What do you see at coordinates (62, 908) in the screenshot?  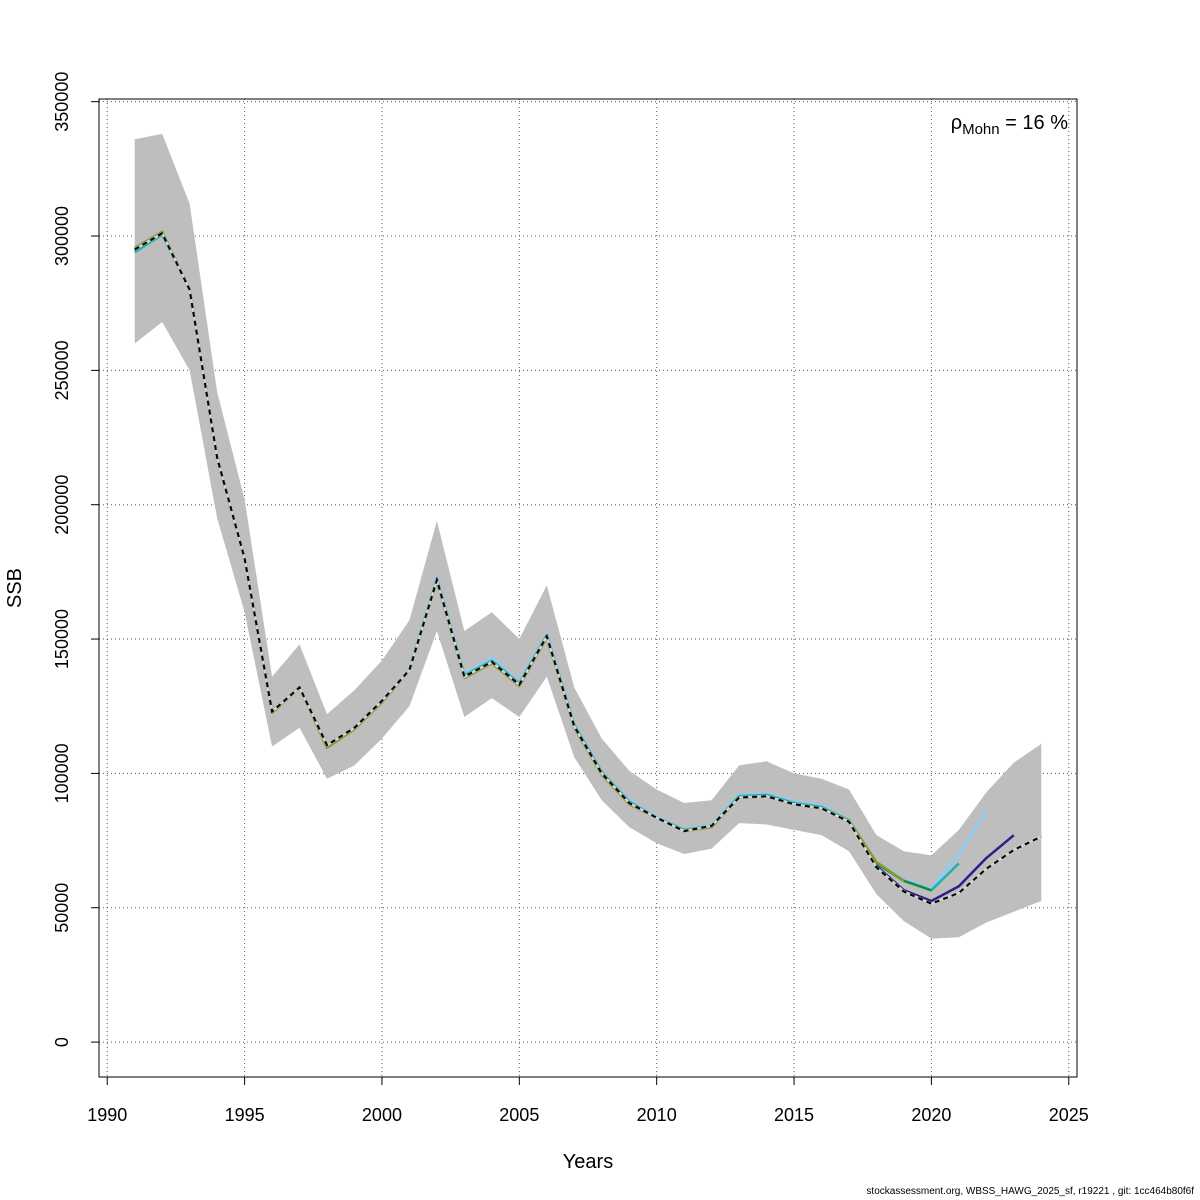 I see `y-tick-label: 50000` at bounding box center [62, 908].